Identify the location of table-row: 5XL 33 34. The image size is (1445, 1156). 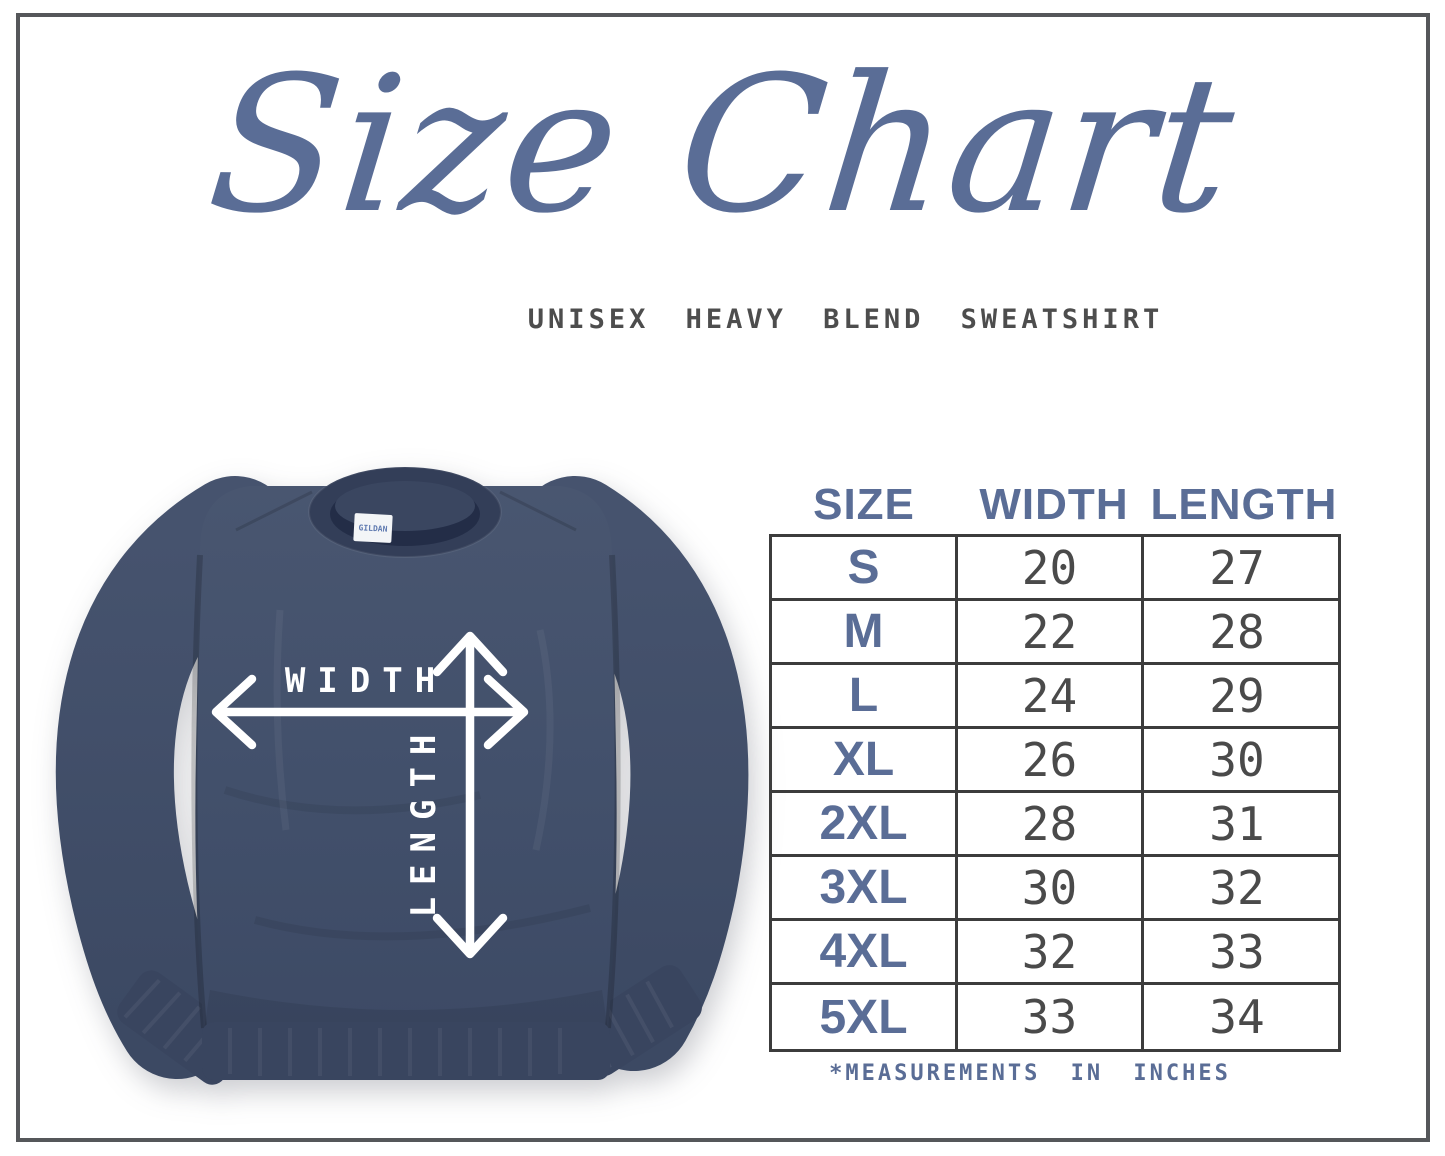
(1055, 1017).